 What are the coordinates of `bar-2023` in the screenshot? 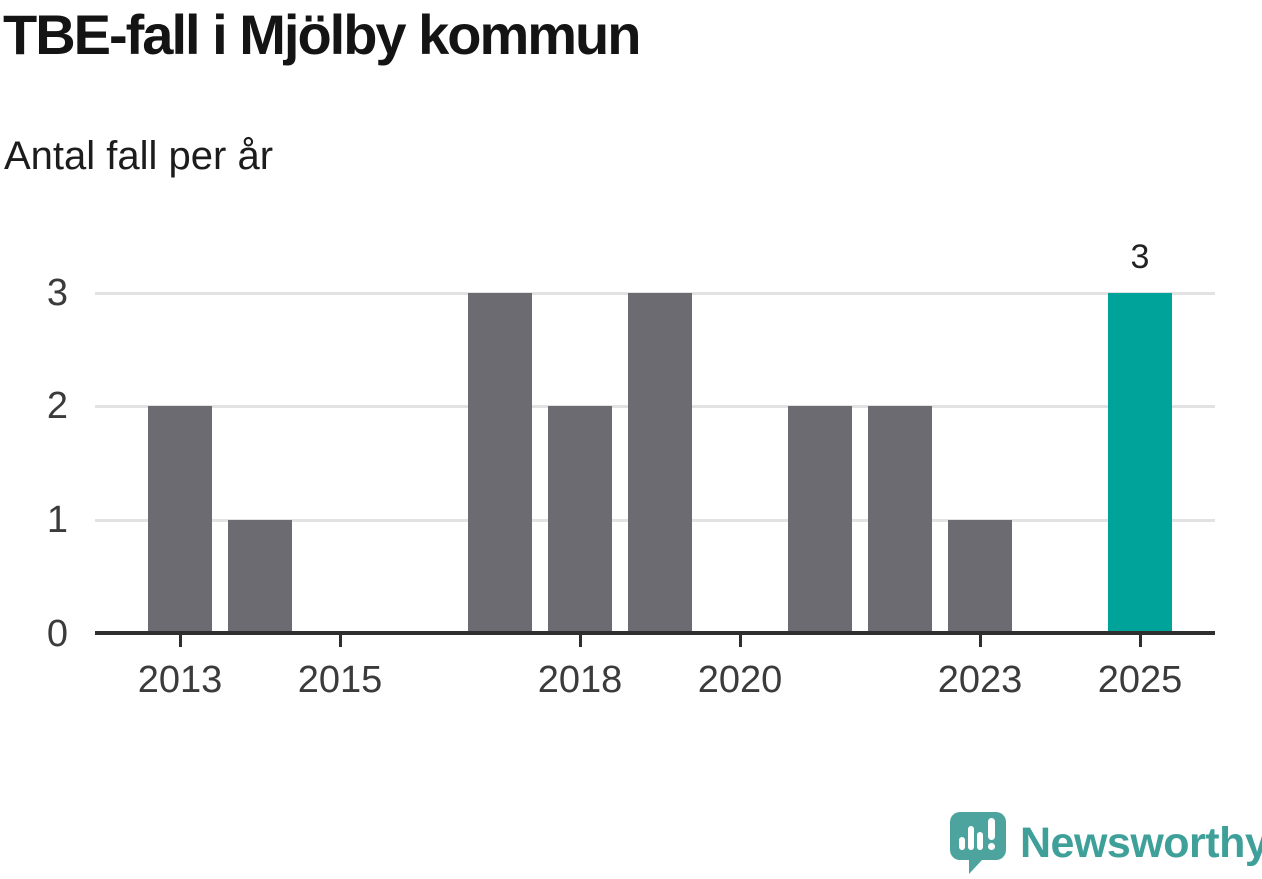 It's located at (980, 577).